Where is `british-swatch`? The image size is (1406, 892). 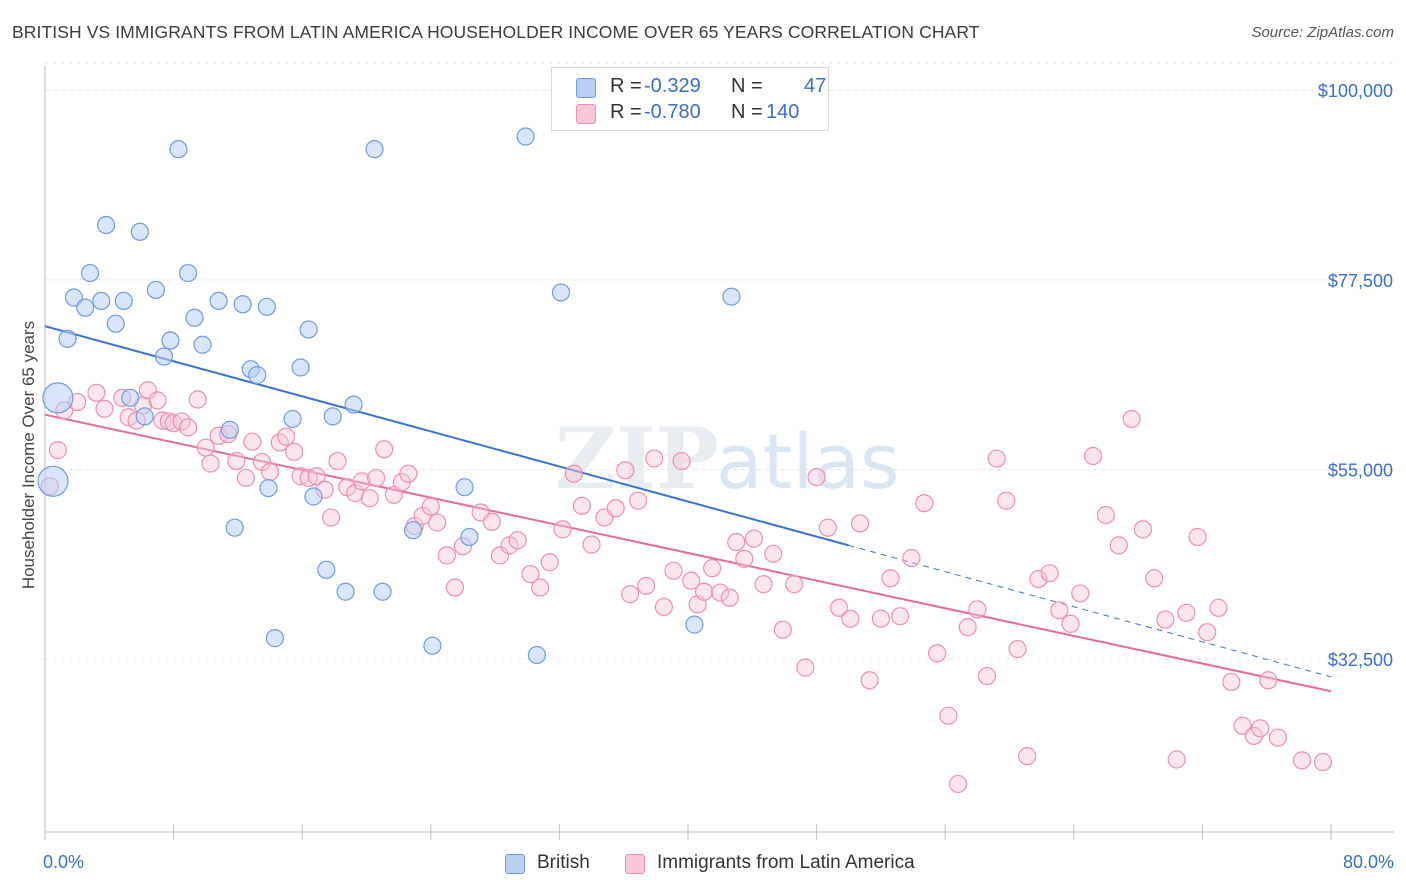 british-swatch is located at coordinates (586, 88).